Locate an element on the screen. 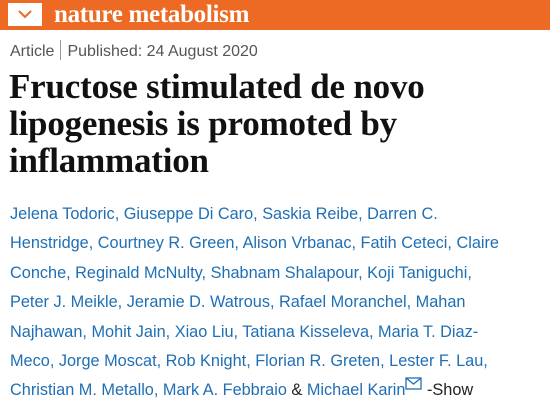 The width and height of the screenshot is (550, 414). title-line: Fructose stimulated de novo is located at coordinates (217, 86).